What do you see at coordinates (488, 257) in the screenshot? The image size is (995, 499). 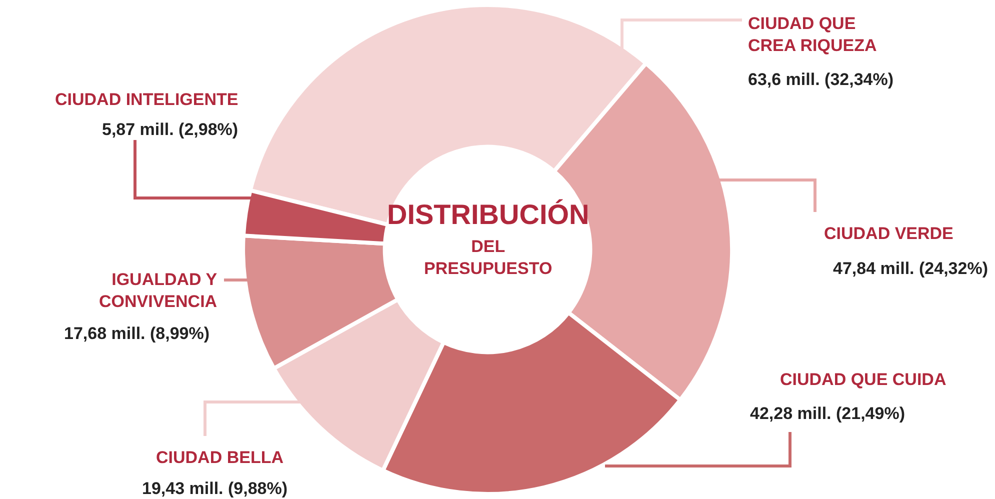 I see `text: DEL PRESUPUESTO` at bounding box center [488, 257].